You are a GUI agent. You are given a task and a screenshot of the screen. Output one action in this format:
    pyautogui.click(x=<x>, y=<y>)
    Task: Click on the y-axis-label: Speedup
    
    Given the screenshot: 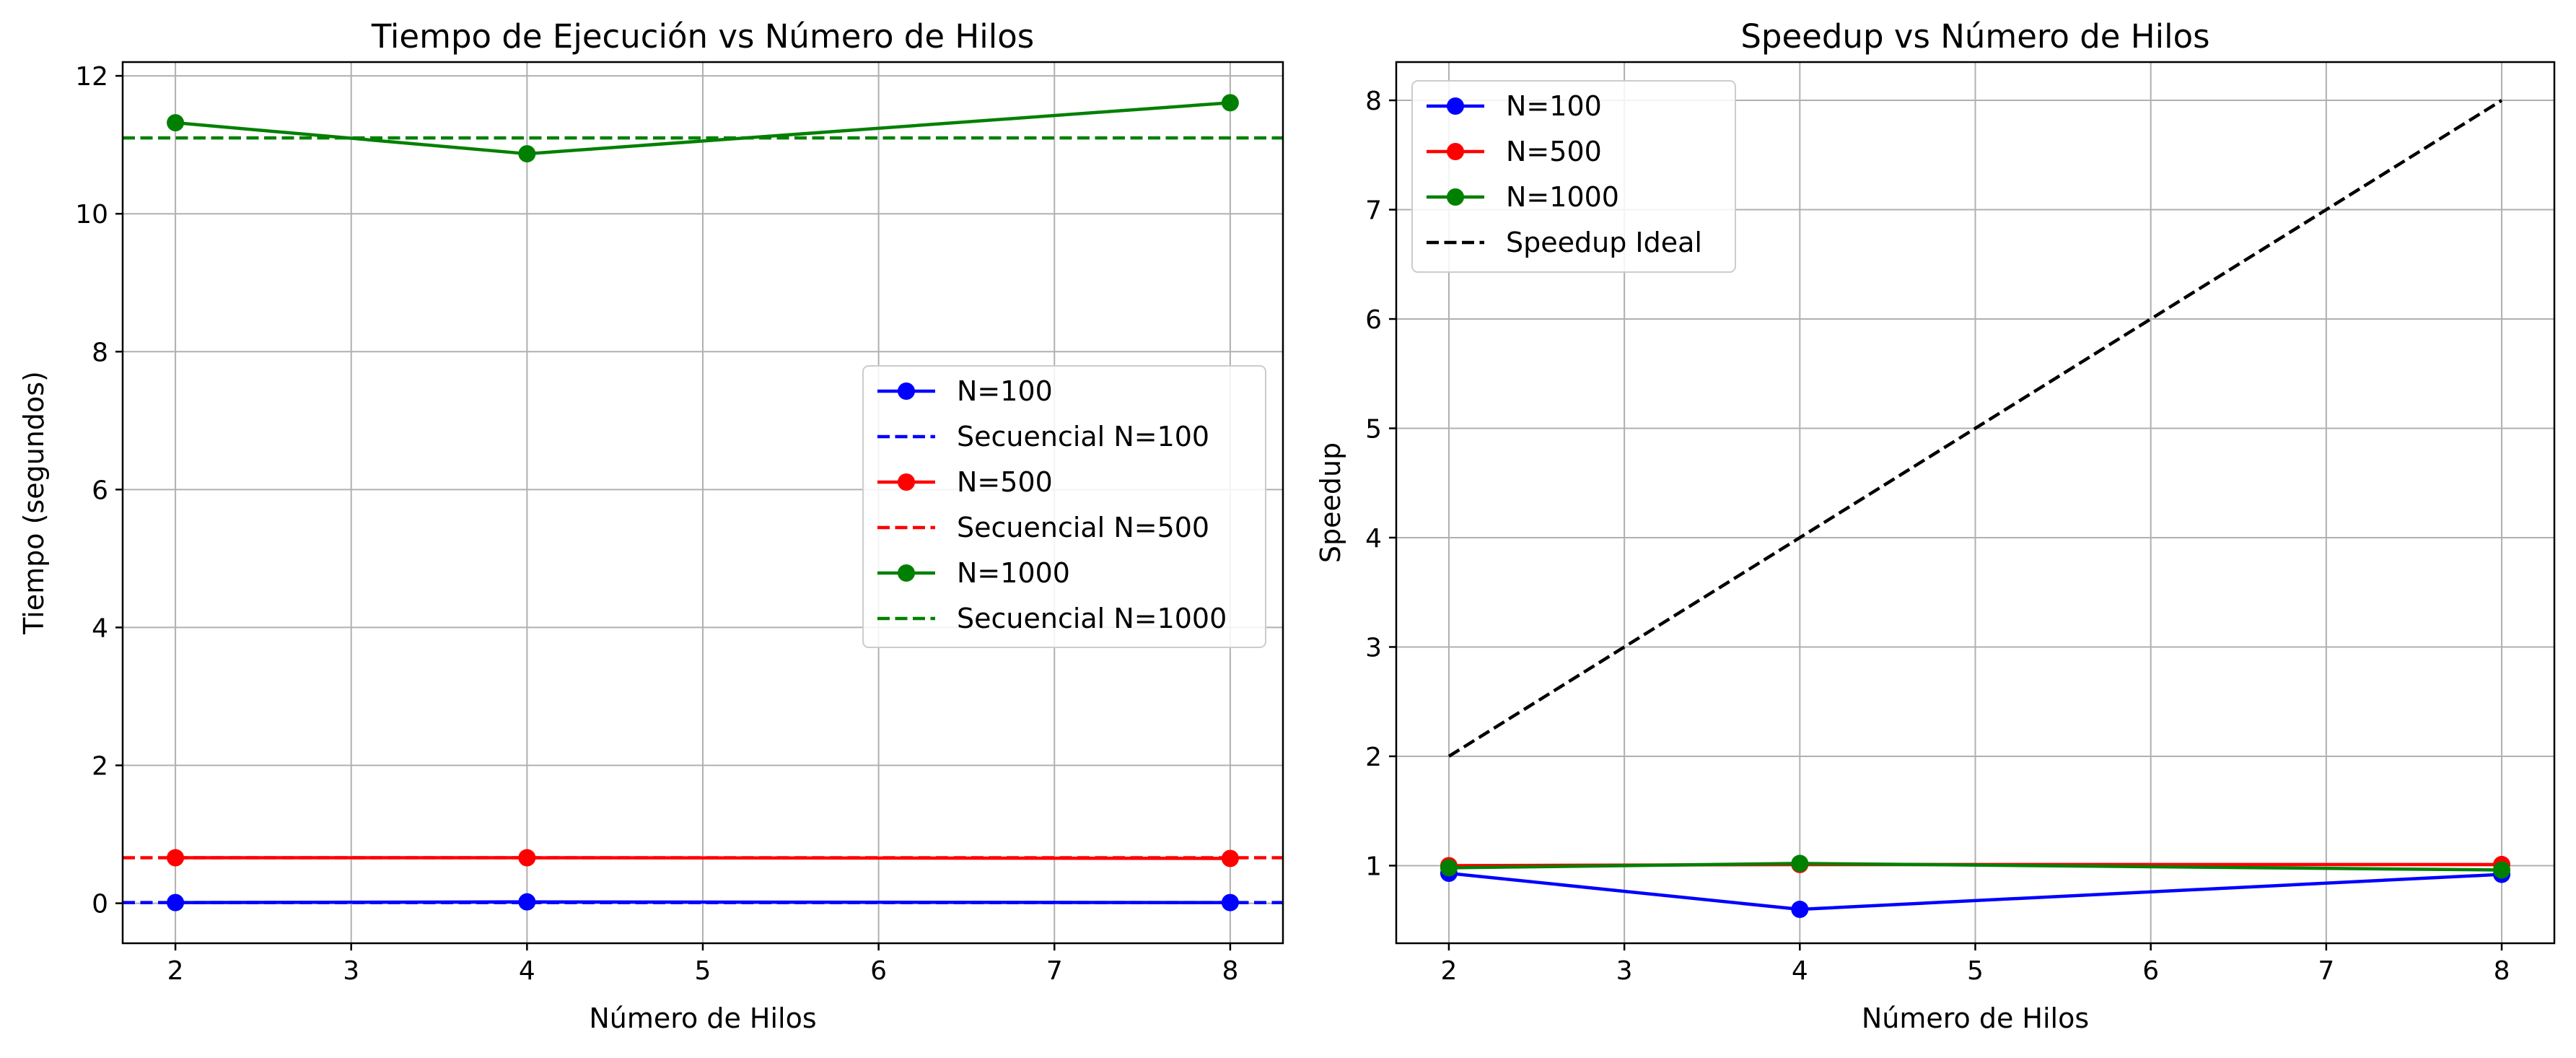 What is the action you would take?
    pyautogui.click(x=1330, y=502)
    